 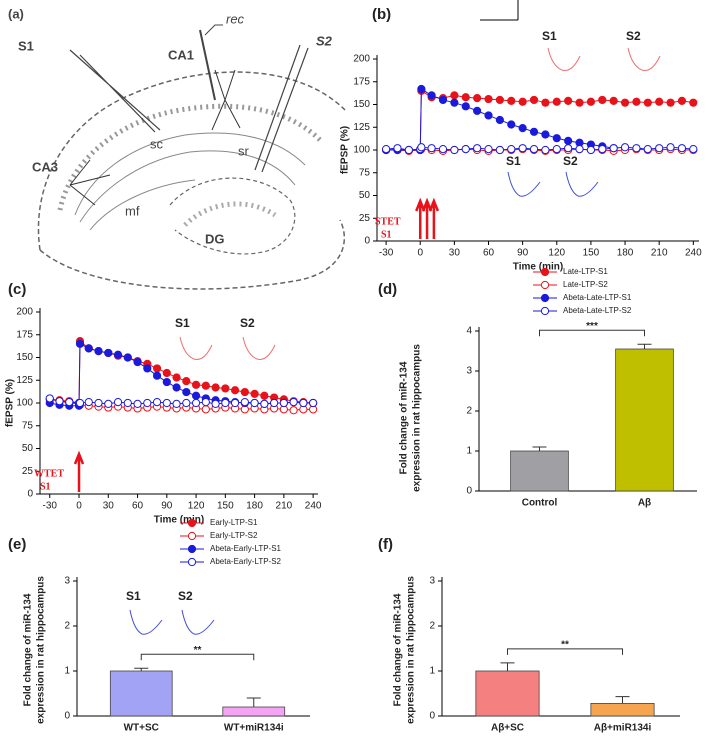 What do you see at coordinates (455, 253) in the screenshot?
I see `x-tick-label: 30` at bounding box center [455, 253].